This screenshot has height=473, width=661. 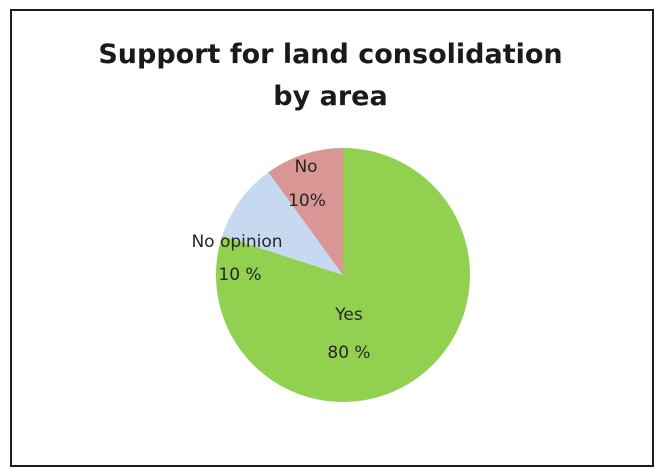 I want to click on slice-label-no: No, so click(x=305, y=167).